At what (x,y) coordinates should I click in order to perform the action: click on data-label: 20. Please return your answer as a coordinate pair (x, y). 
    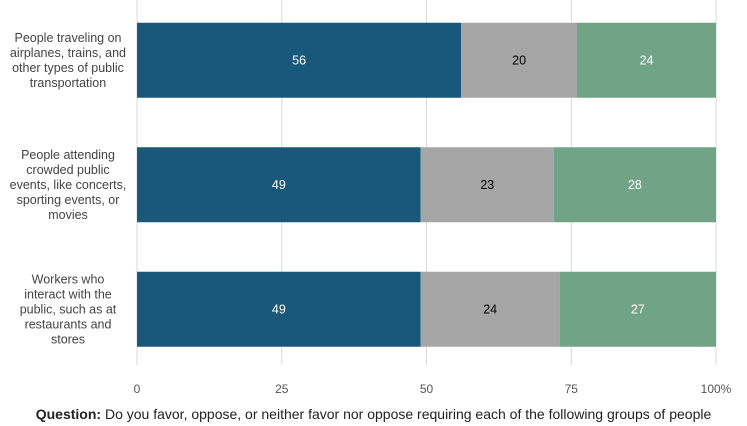
    Looking at the image, I should click on (519, 60).